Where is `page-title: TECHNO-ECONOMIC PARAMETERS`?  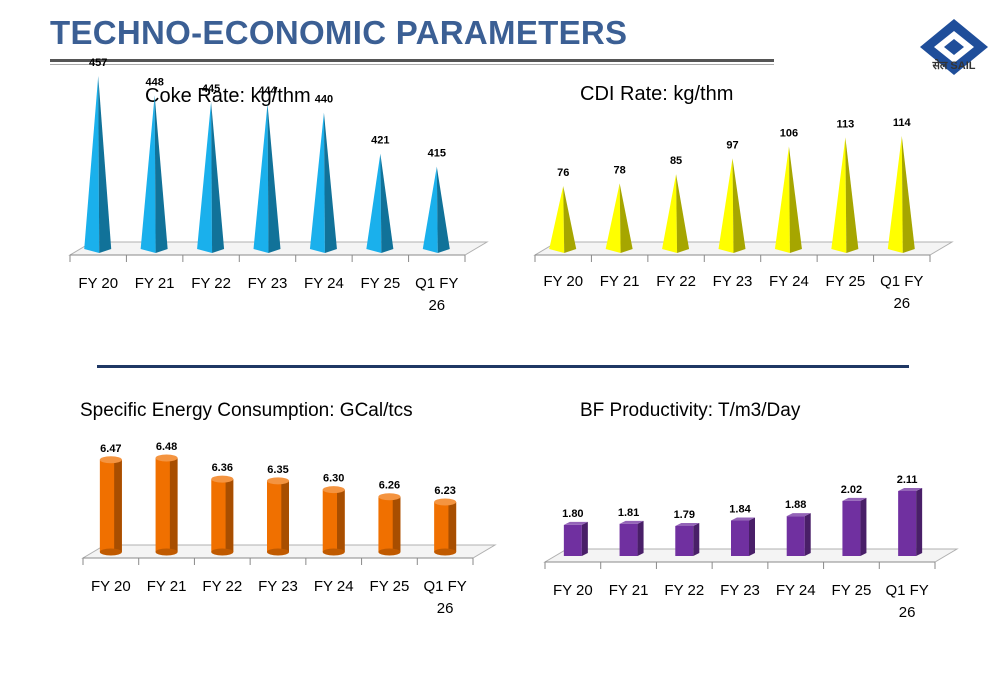 page-title: TECHNO-ECONOMIC PARAMETERS is located at coordinates (339, 32).